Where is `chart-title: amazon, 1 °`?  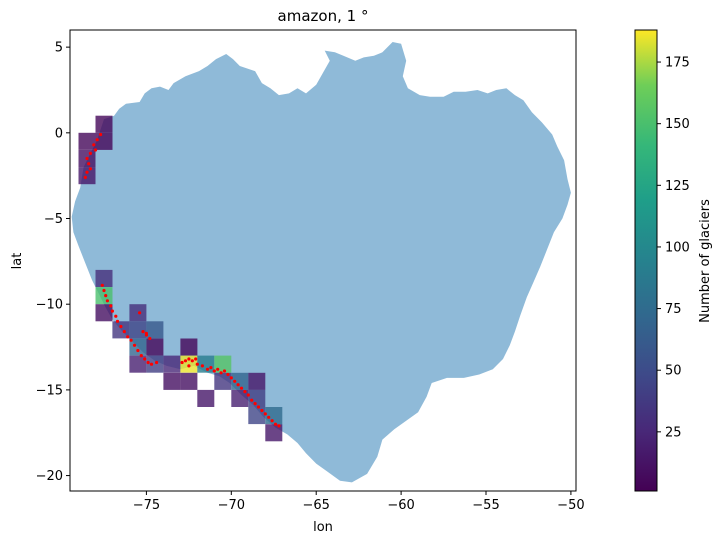
chart-title: amazon, 1 ° is located at coordinates (323, 16).